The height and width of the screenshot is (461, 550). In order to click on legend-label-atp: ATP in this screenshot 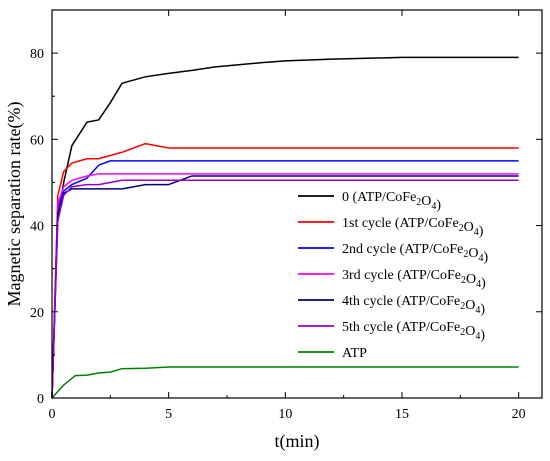, I will do `click(354, 353)`.